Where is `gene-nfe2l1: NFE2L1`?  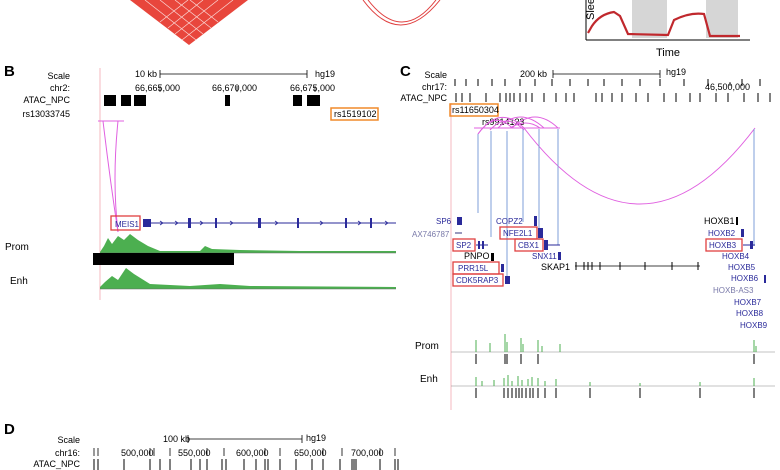 gene-nfe2l1: NFE2L1 is located at coordinates (518, 233).